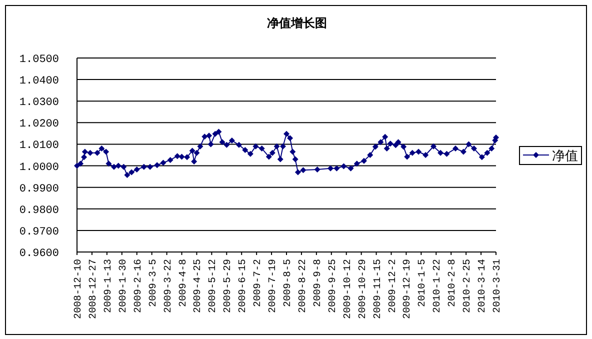 The image size is (592, 339). I want to click on x-tick-label: 2008-12-10, so click(79, 289).